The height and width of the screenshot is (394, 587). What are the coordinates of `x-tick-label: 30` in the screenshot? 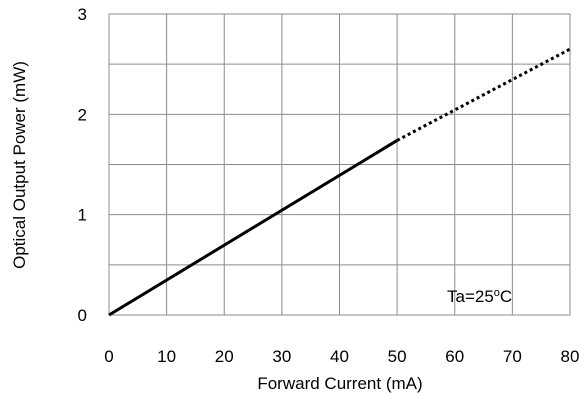 It's located at (281, 356).